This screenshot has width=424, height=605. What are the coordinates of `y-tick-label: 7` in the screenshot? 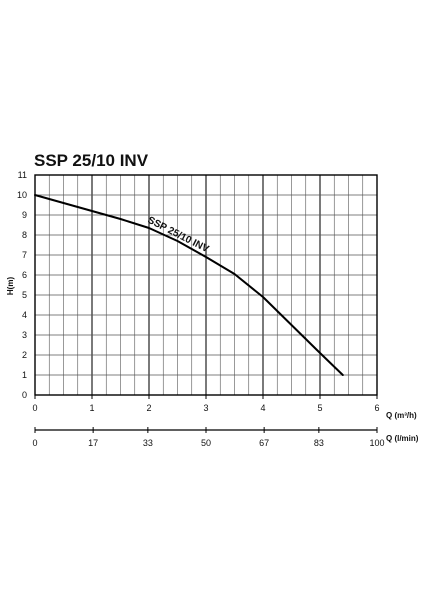 It's located at (24, 255).